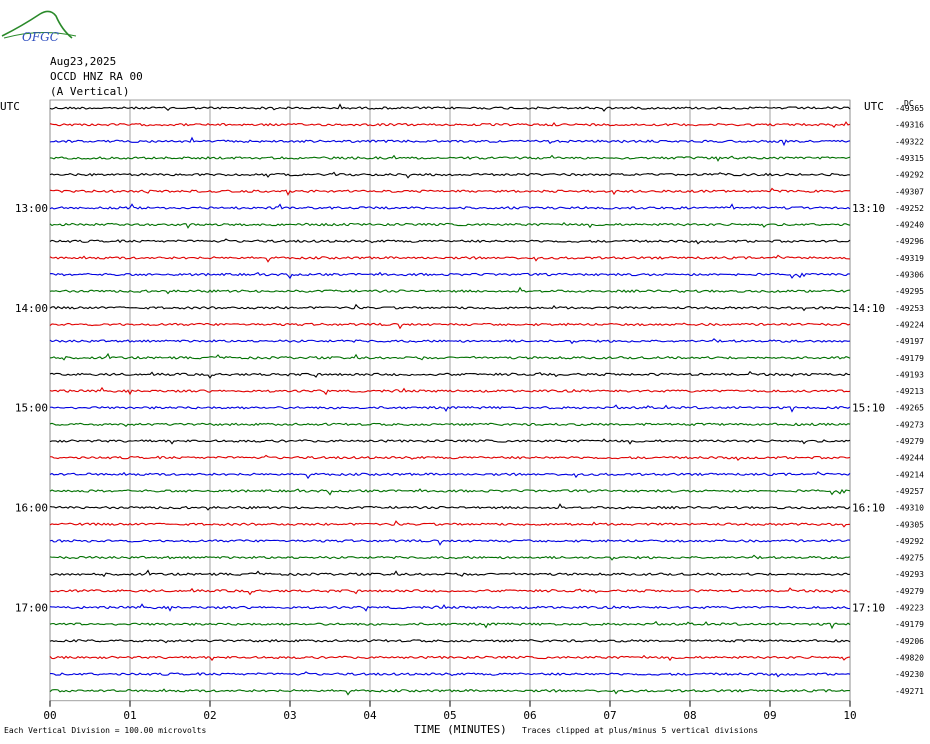  Describe the element at coordinates (39, 27) in the screenshot. I see `ofgc-logo: OFGC` at that location.